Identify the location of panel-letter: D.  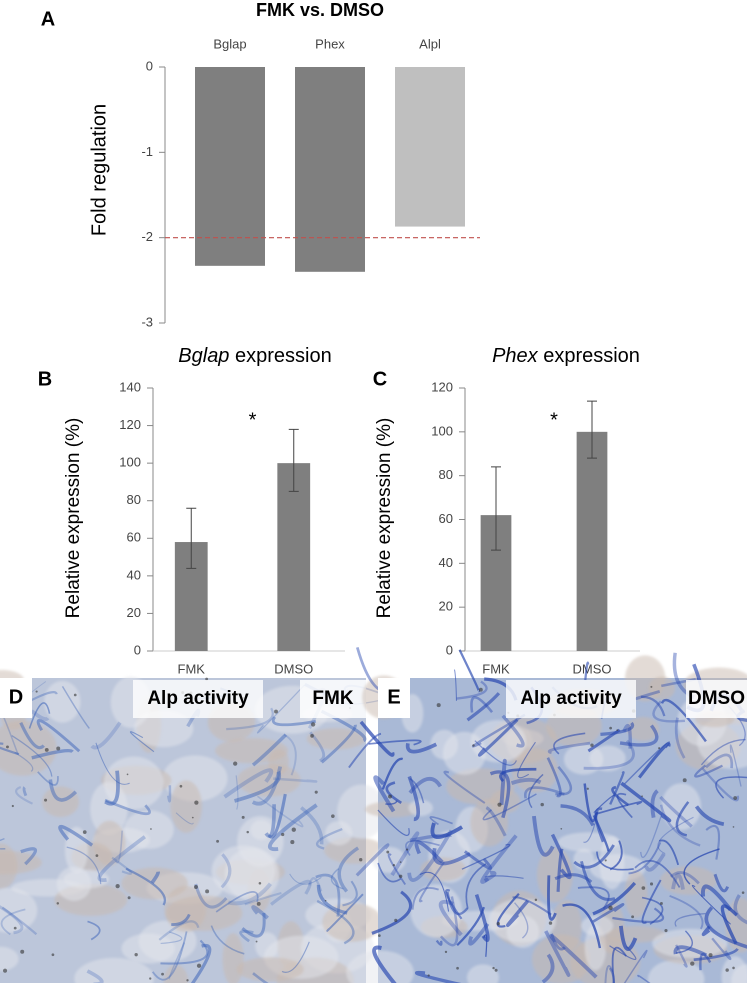
(16, 697).